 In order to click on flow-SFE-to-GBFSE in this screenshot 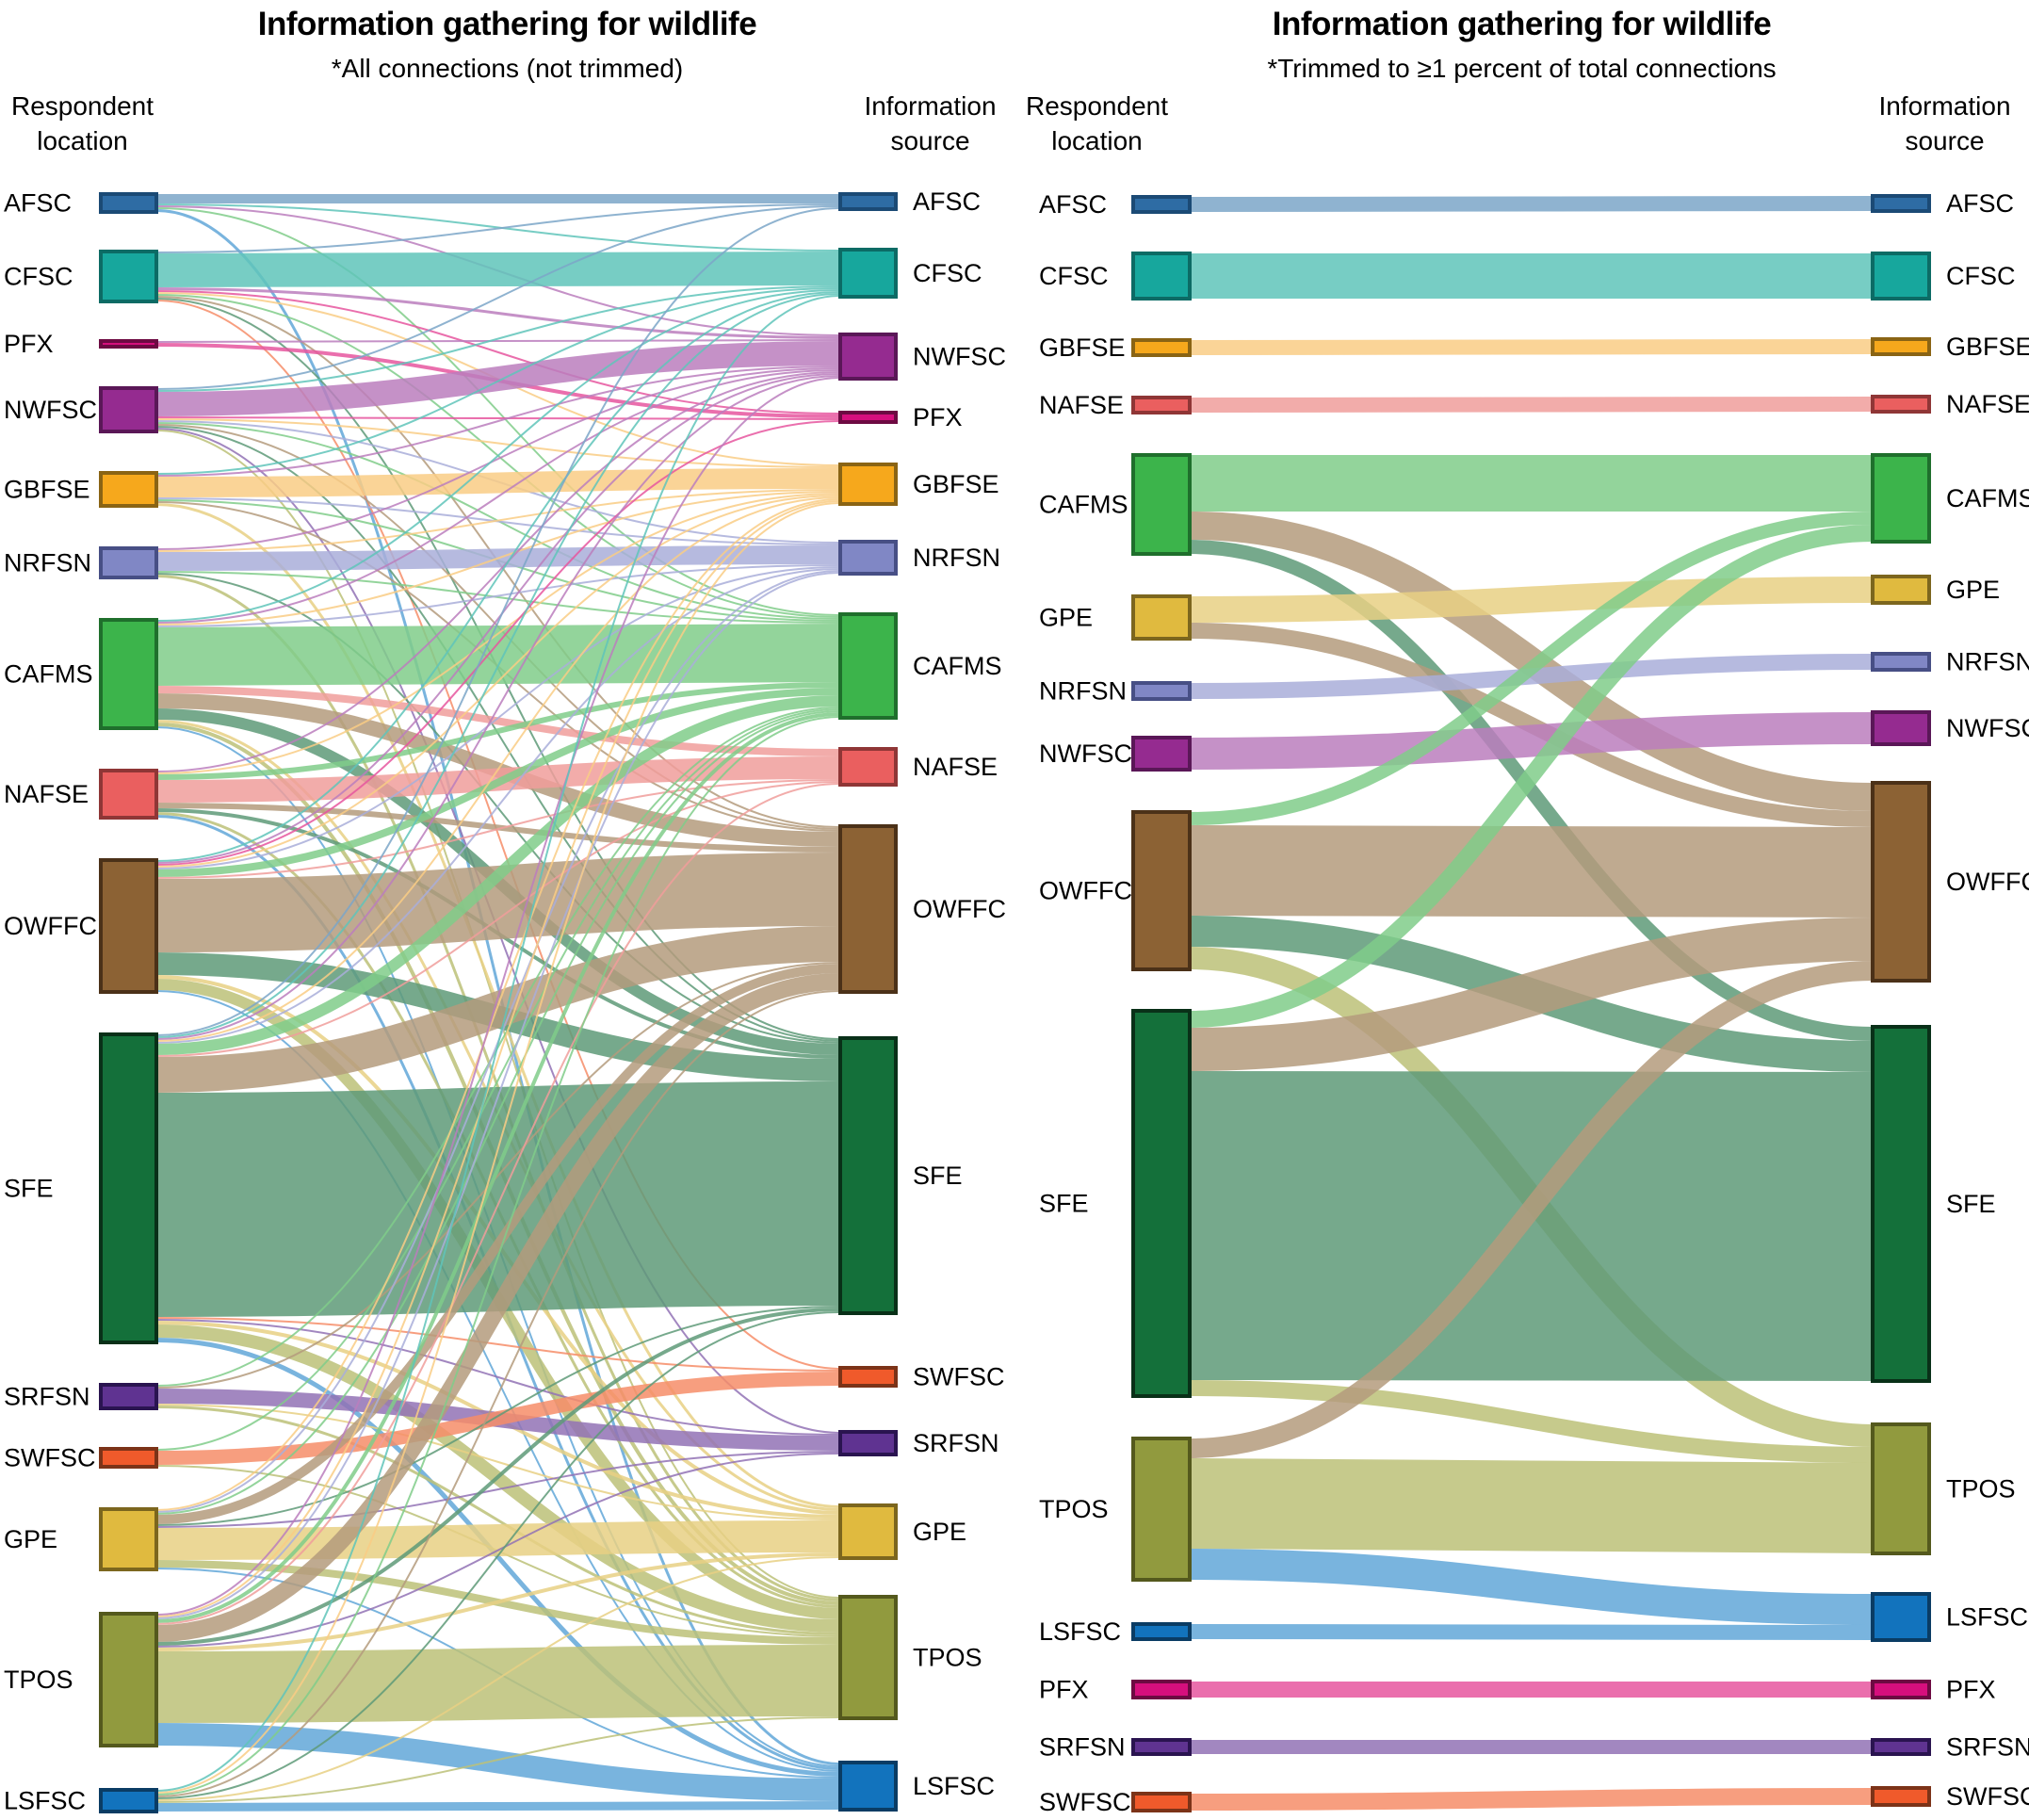, I will do `click(498, 769)`.